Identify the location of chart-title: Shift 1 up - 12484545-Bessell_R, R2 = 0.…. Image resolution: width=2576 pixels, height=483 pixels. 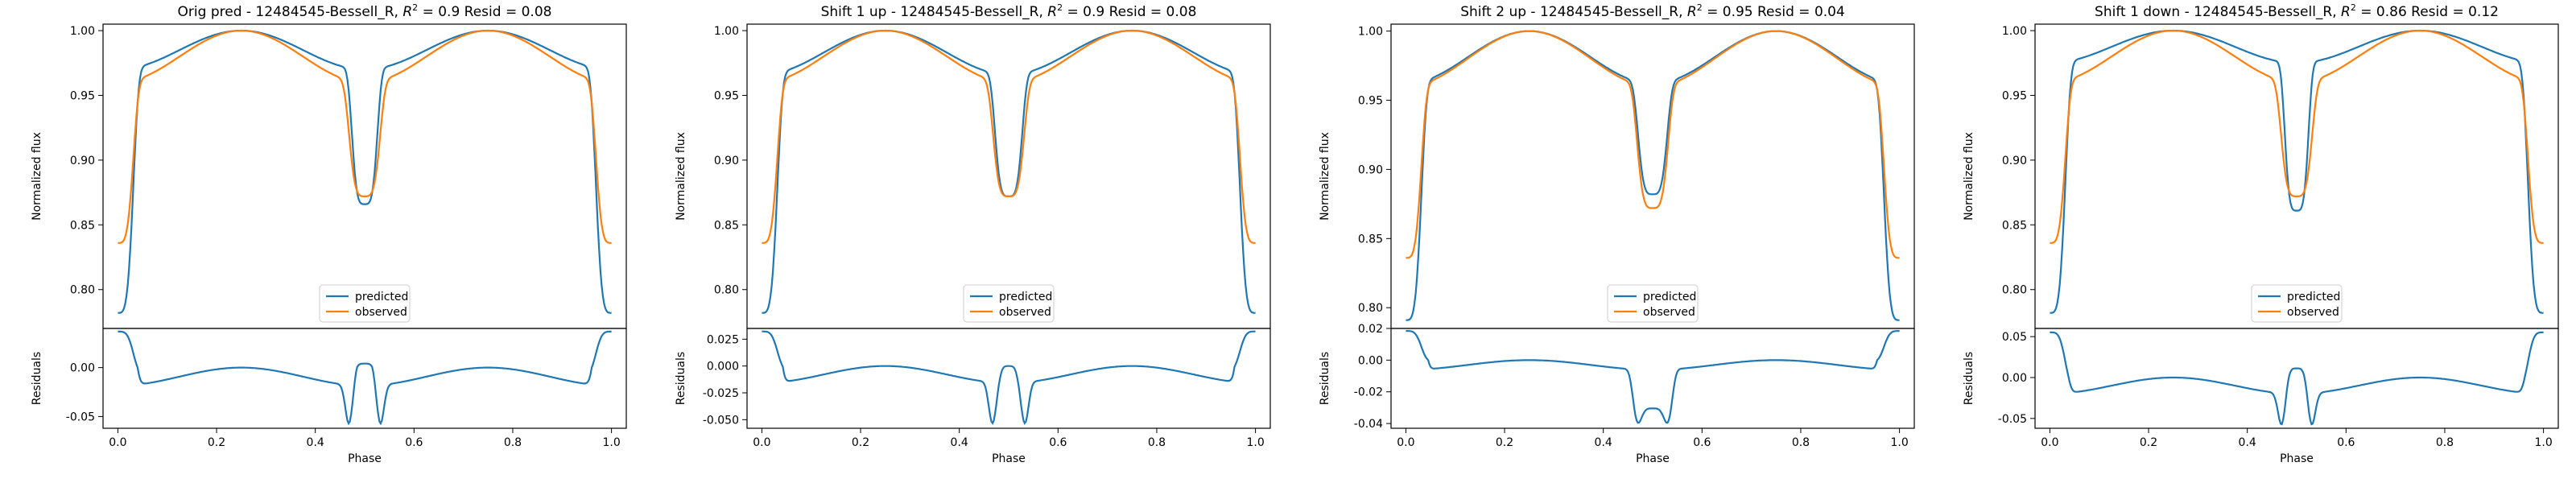
(1009, 11).